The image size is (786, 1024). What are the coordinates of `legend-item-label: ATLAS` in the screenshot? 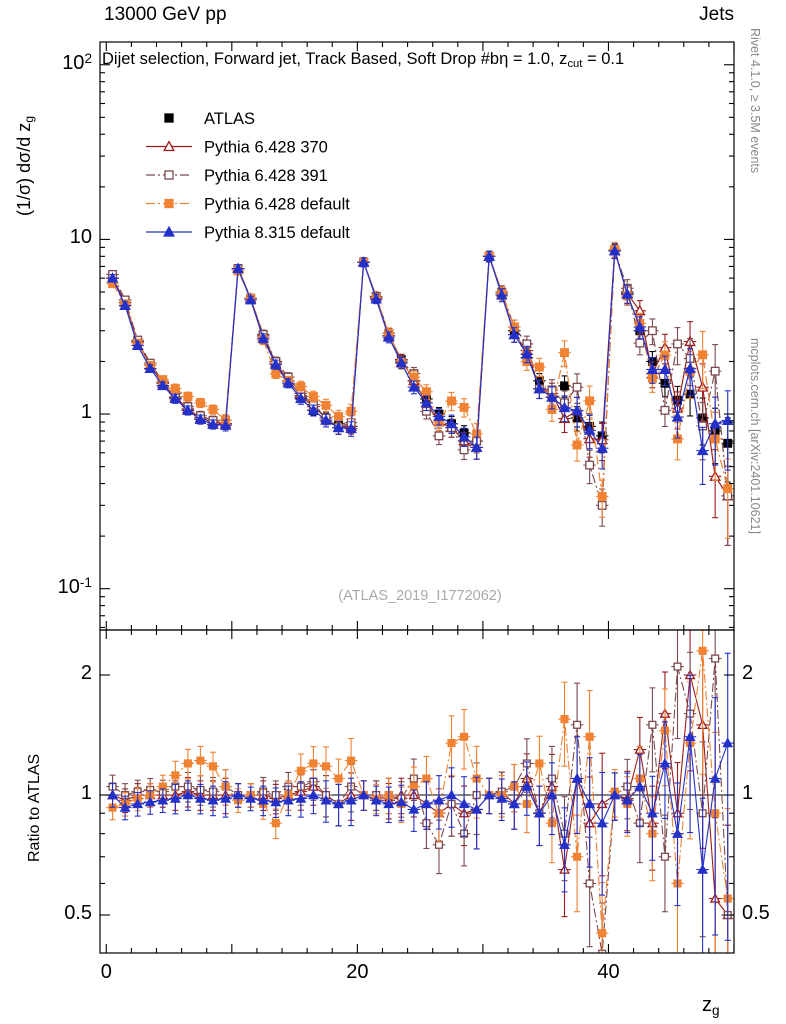 It's located at (229, 119).